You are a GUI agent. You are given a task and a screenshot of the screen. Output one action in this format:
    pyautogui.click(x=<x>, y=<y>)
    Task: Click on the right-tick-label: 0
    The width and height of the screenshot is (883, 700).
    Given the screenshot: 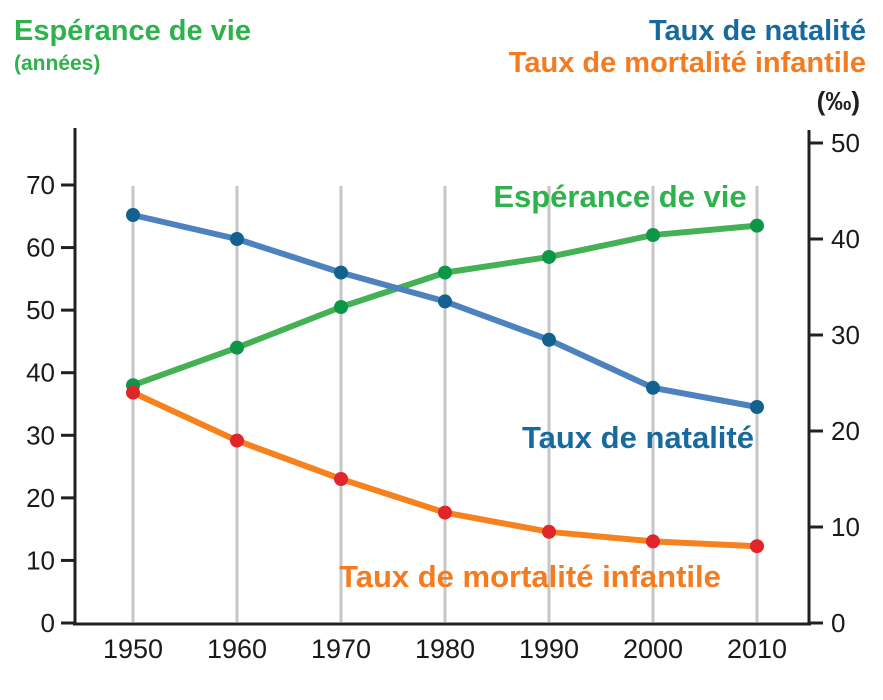 What is the action you would take?
    pyautogui.click(x=838, y=623)
    